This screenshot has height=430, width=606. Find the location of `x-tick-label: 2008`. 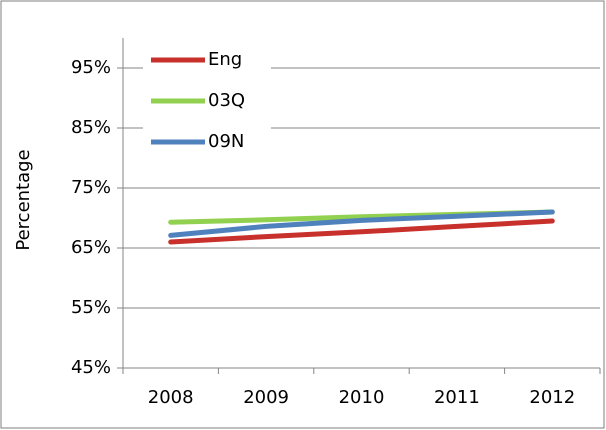

x-tick-label: 2008 is located at coordinates (171, 397).